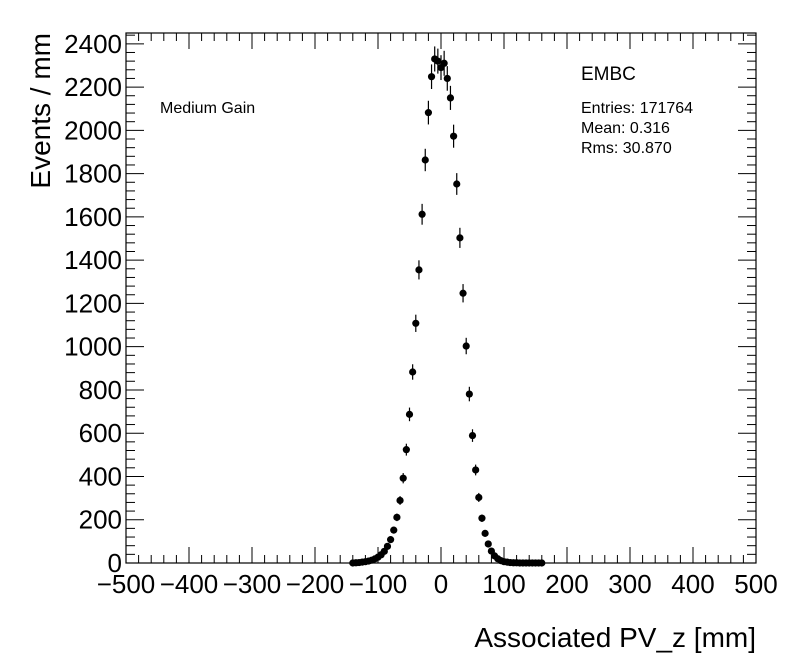  What do you see at coordinates (93, 44) in the screenshot?
I see `y-tick-label: 2400` at bounding box center [93, 44].